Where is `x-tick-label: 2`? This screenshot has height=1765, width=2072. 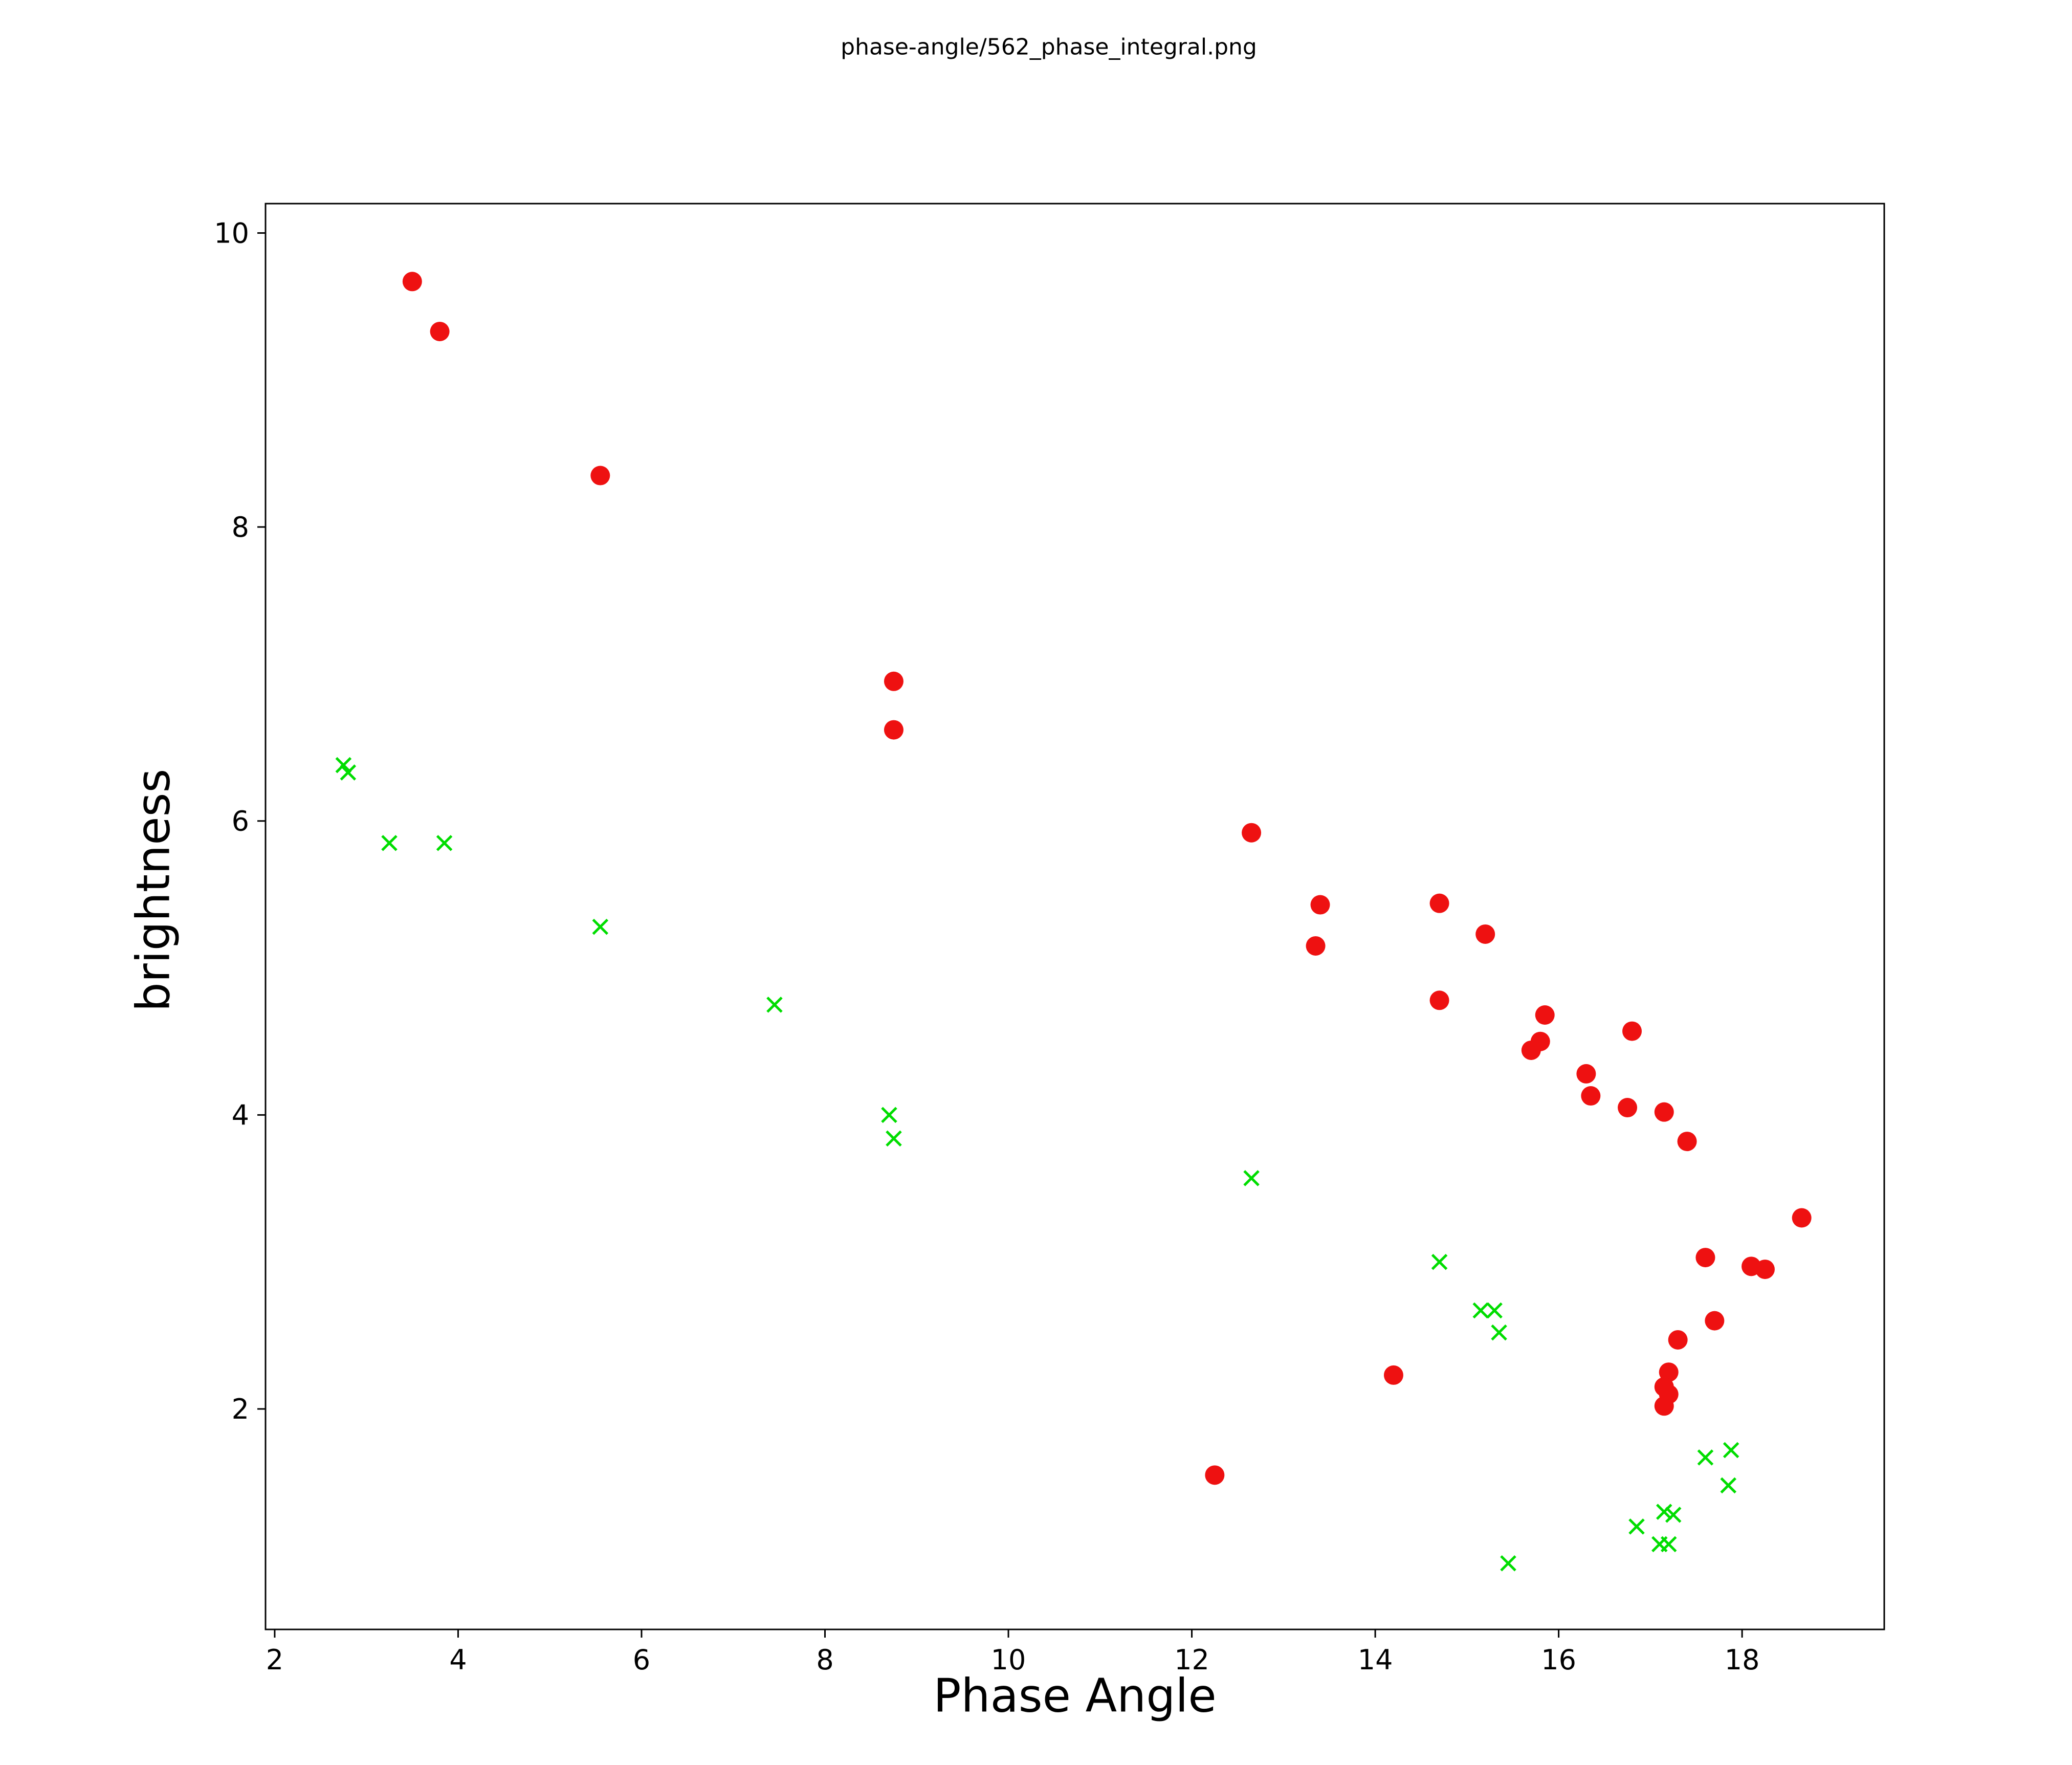
x-tick-label: 2 is located at coordinates (274, 1660).